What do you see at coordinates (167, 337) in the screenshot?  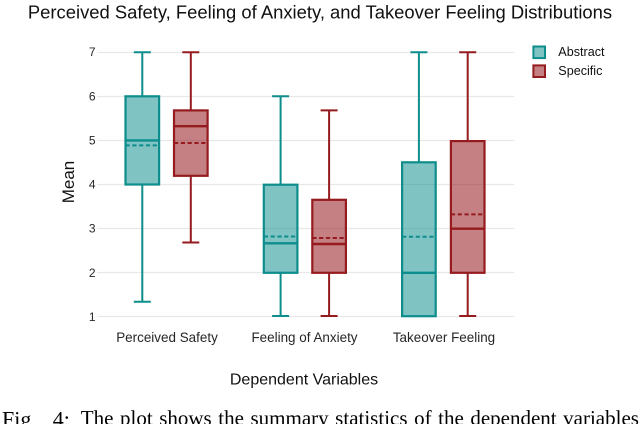 I see `svg-text: Perceived Safety` at bounding box center [167, 337].